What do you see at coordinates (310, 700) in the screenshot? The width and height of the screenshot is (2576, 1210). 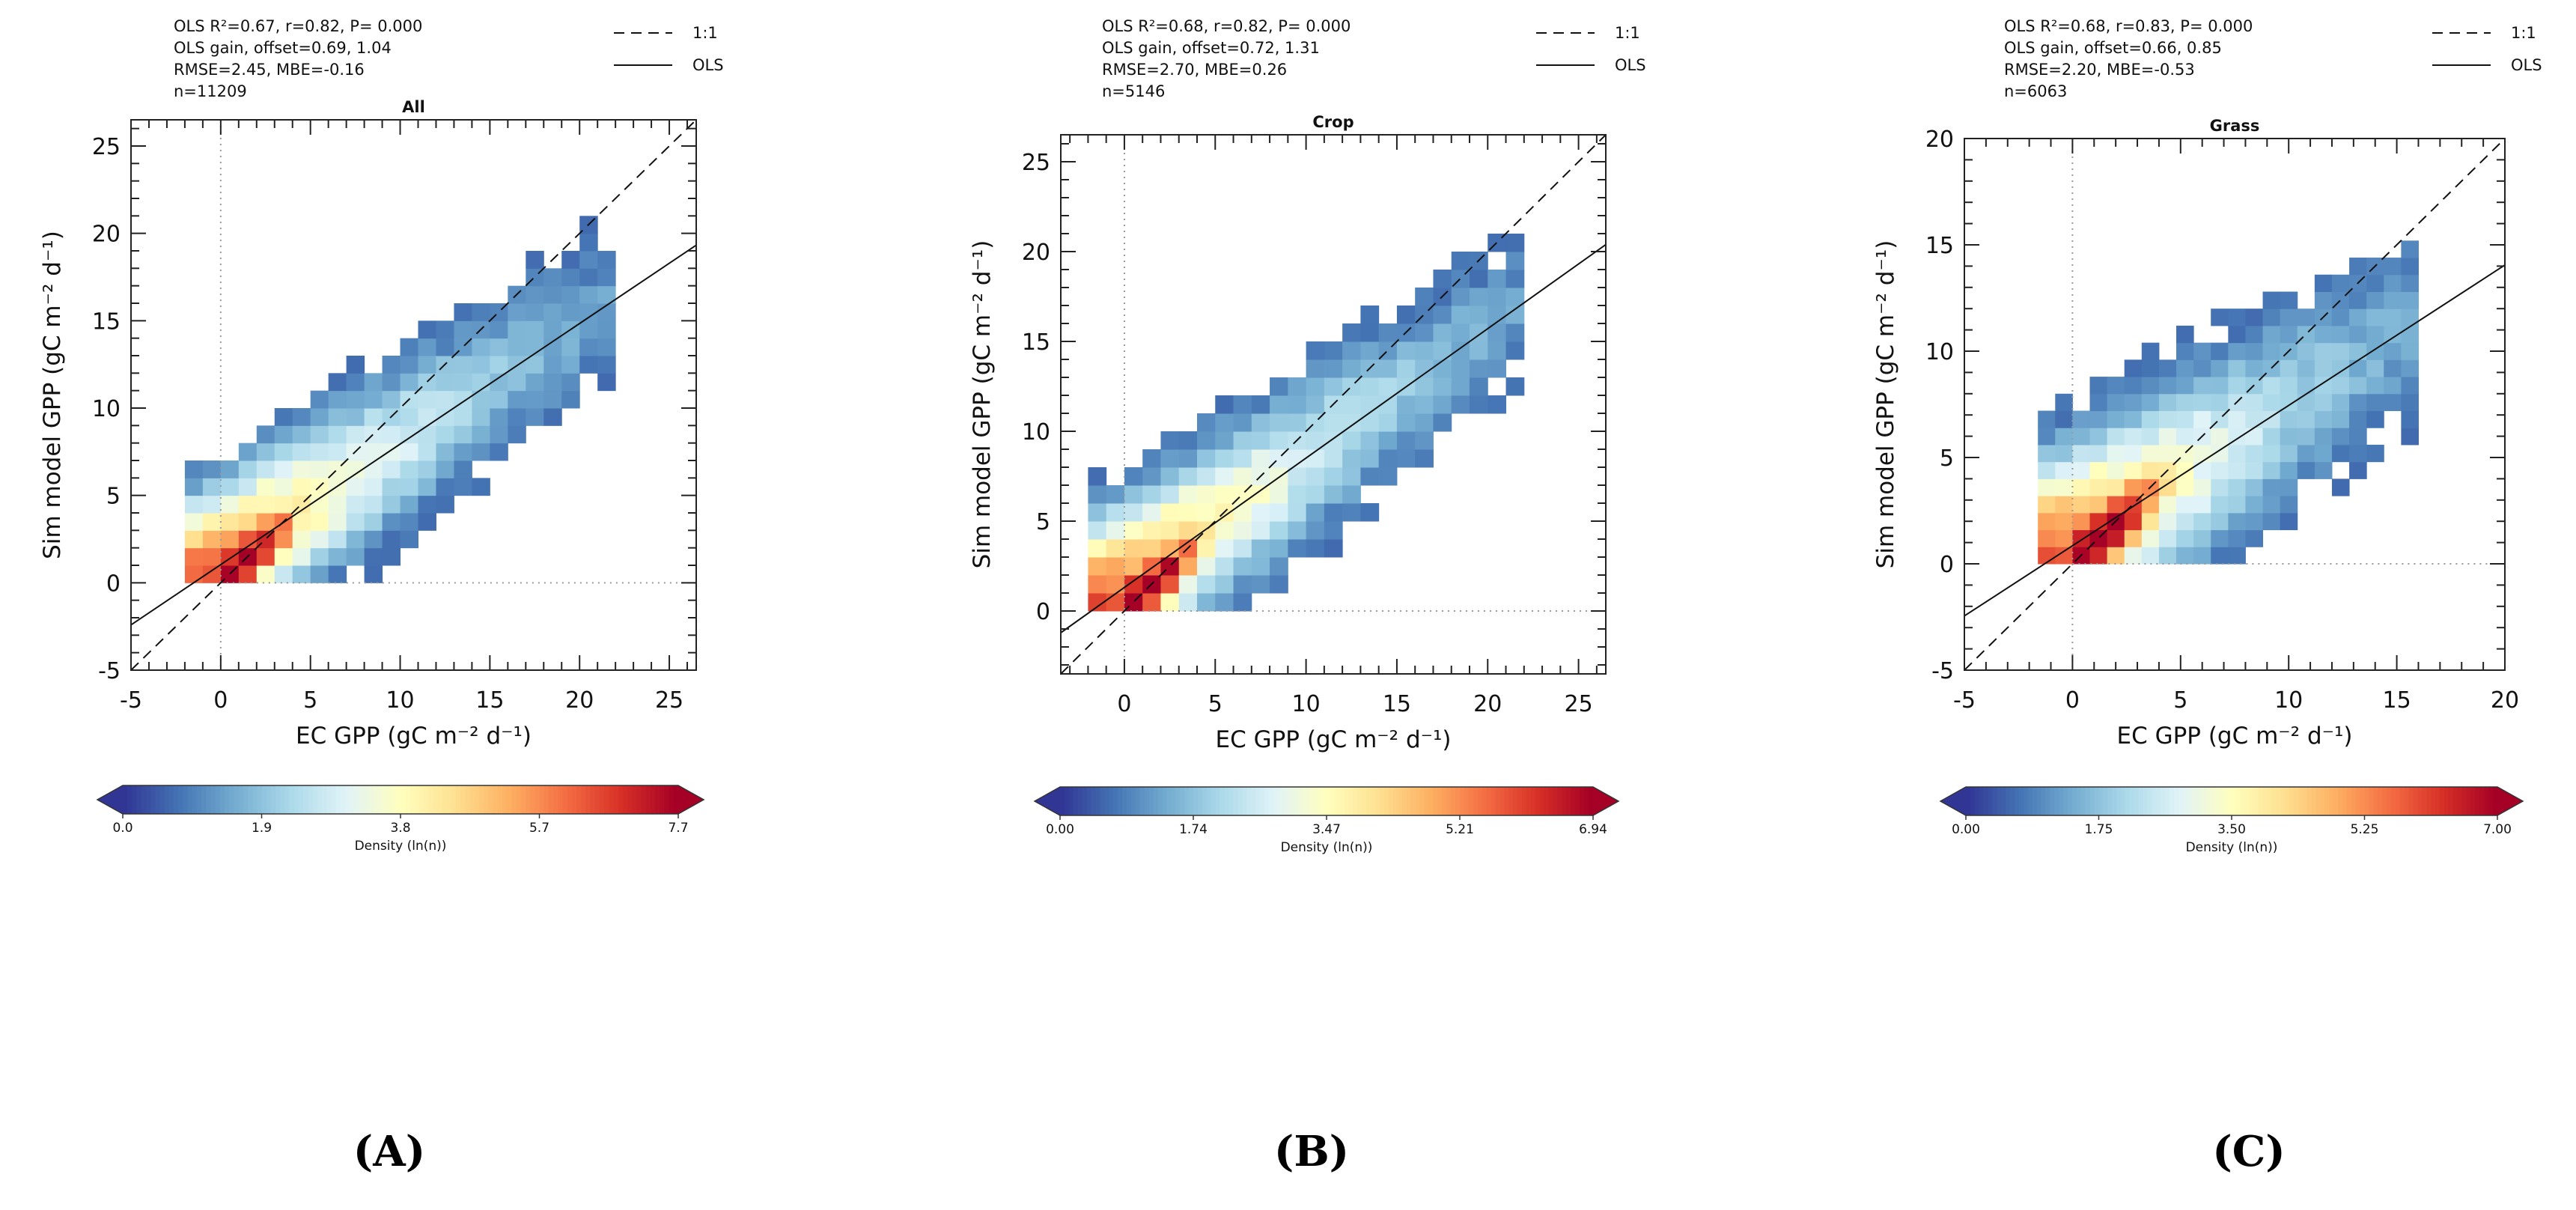 I see `x-tick-label: 5` at bounding box center [310, 700].